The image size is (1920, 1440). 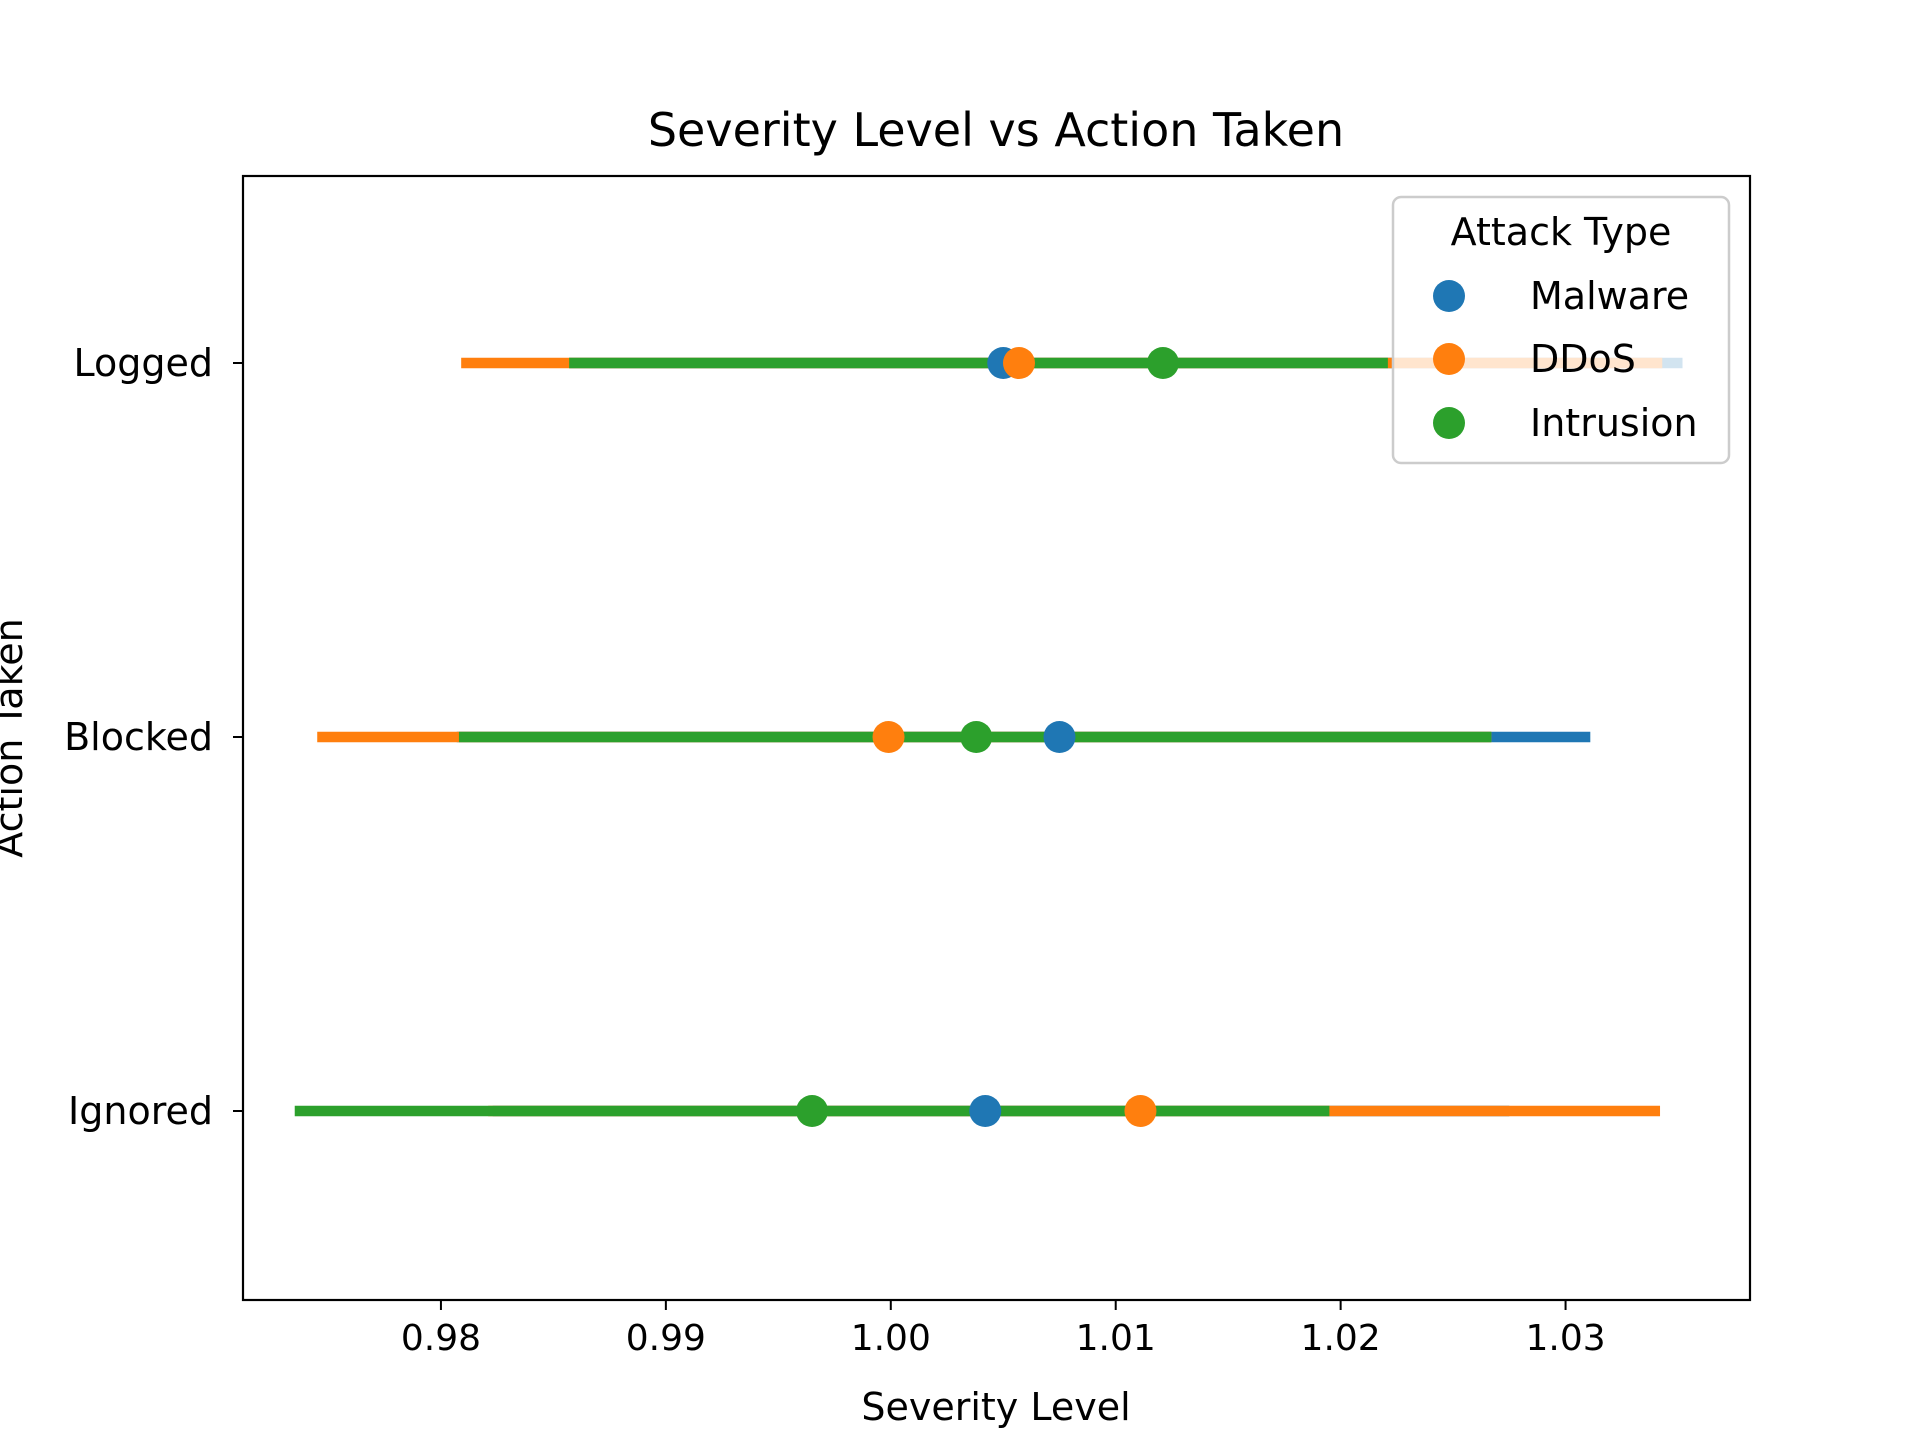 What do you see at coordinates (1449, 423) in the screenshot?
I see `legend-marker-intrusion` at bounding box center [1449, 423].